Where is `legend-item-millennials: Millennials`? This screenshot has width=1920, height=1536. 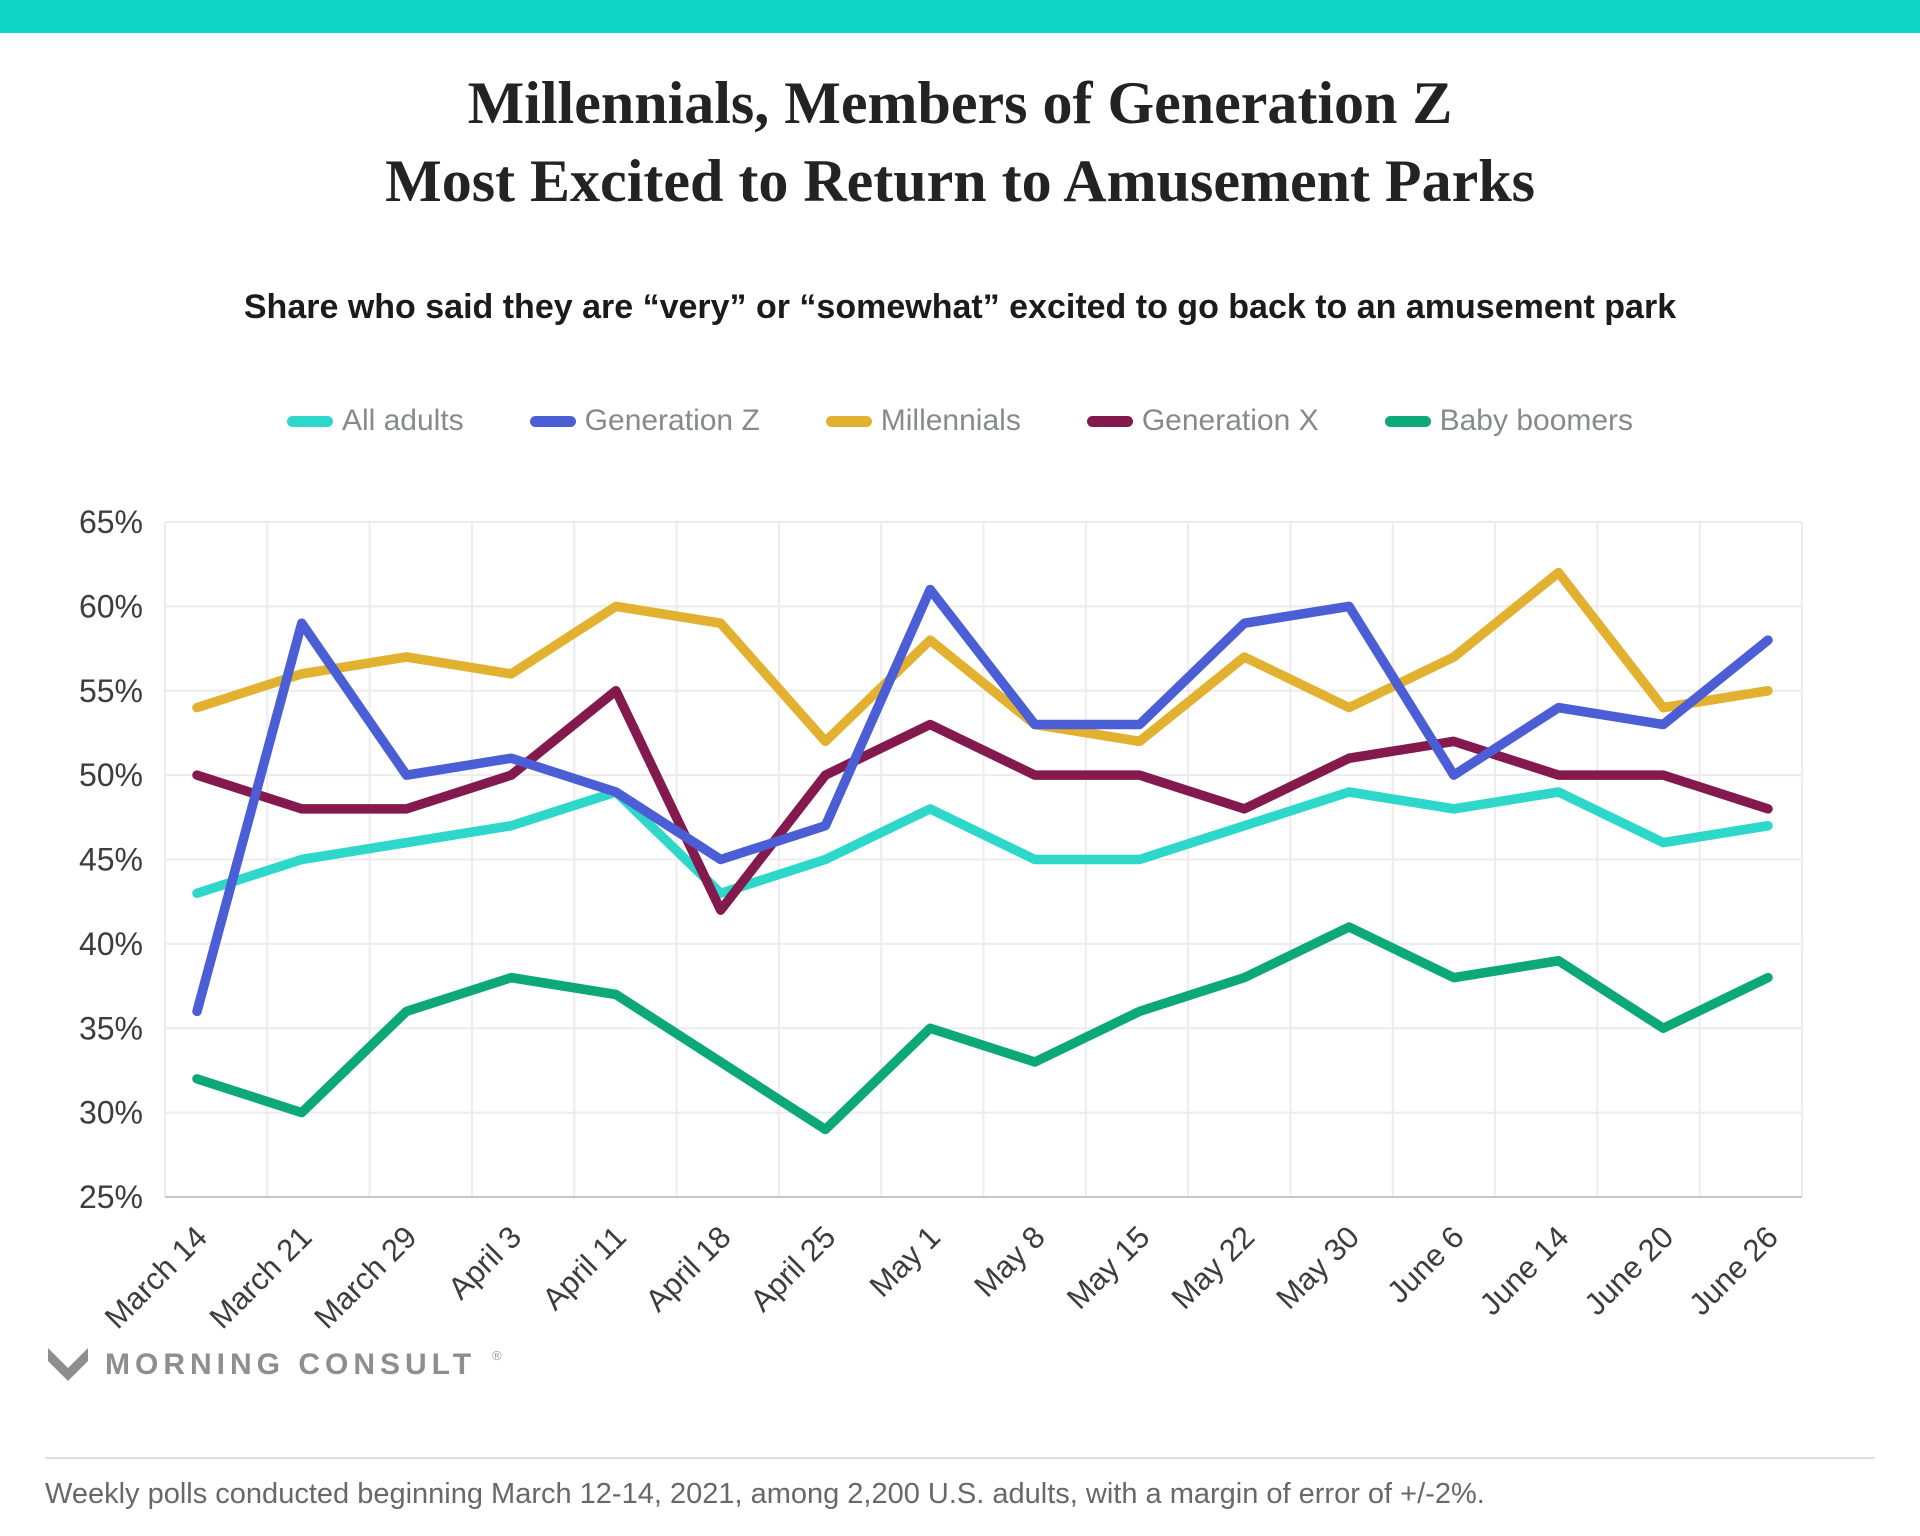
legend-item-millennials: Millennials is located at coordinates (923, 421).